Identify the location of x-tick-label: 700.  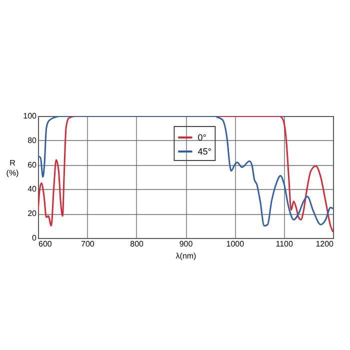
(87, 244).